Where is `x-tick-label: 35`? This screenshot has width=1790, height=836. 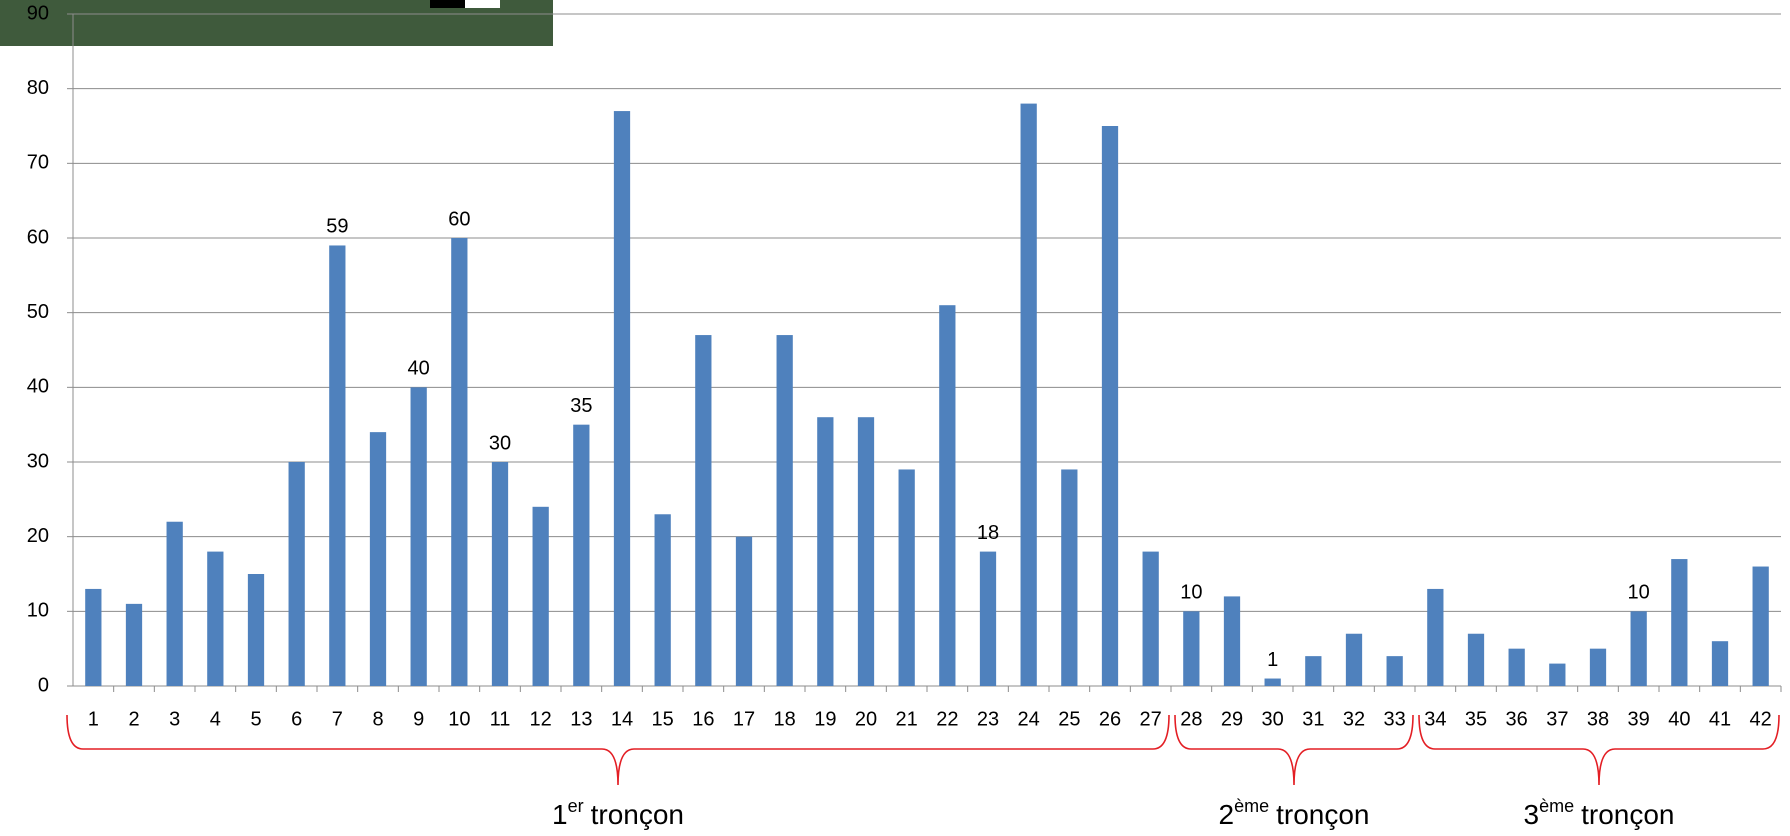 x-tick-label: 35 is located at coordinates (1476, 719).